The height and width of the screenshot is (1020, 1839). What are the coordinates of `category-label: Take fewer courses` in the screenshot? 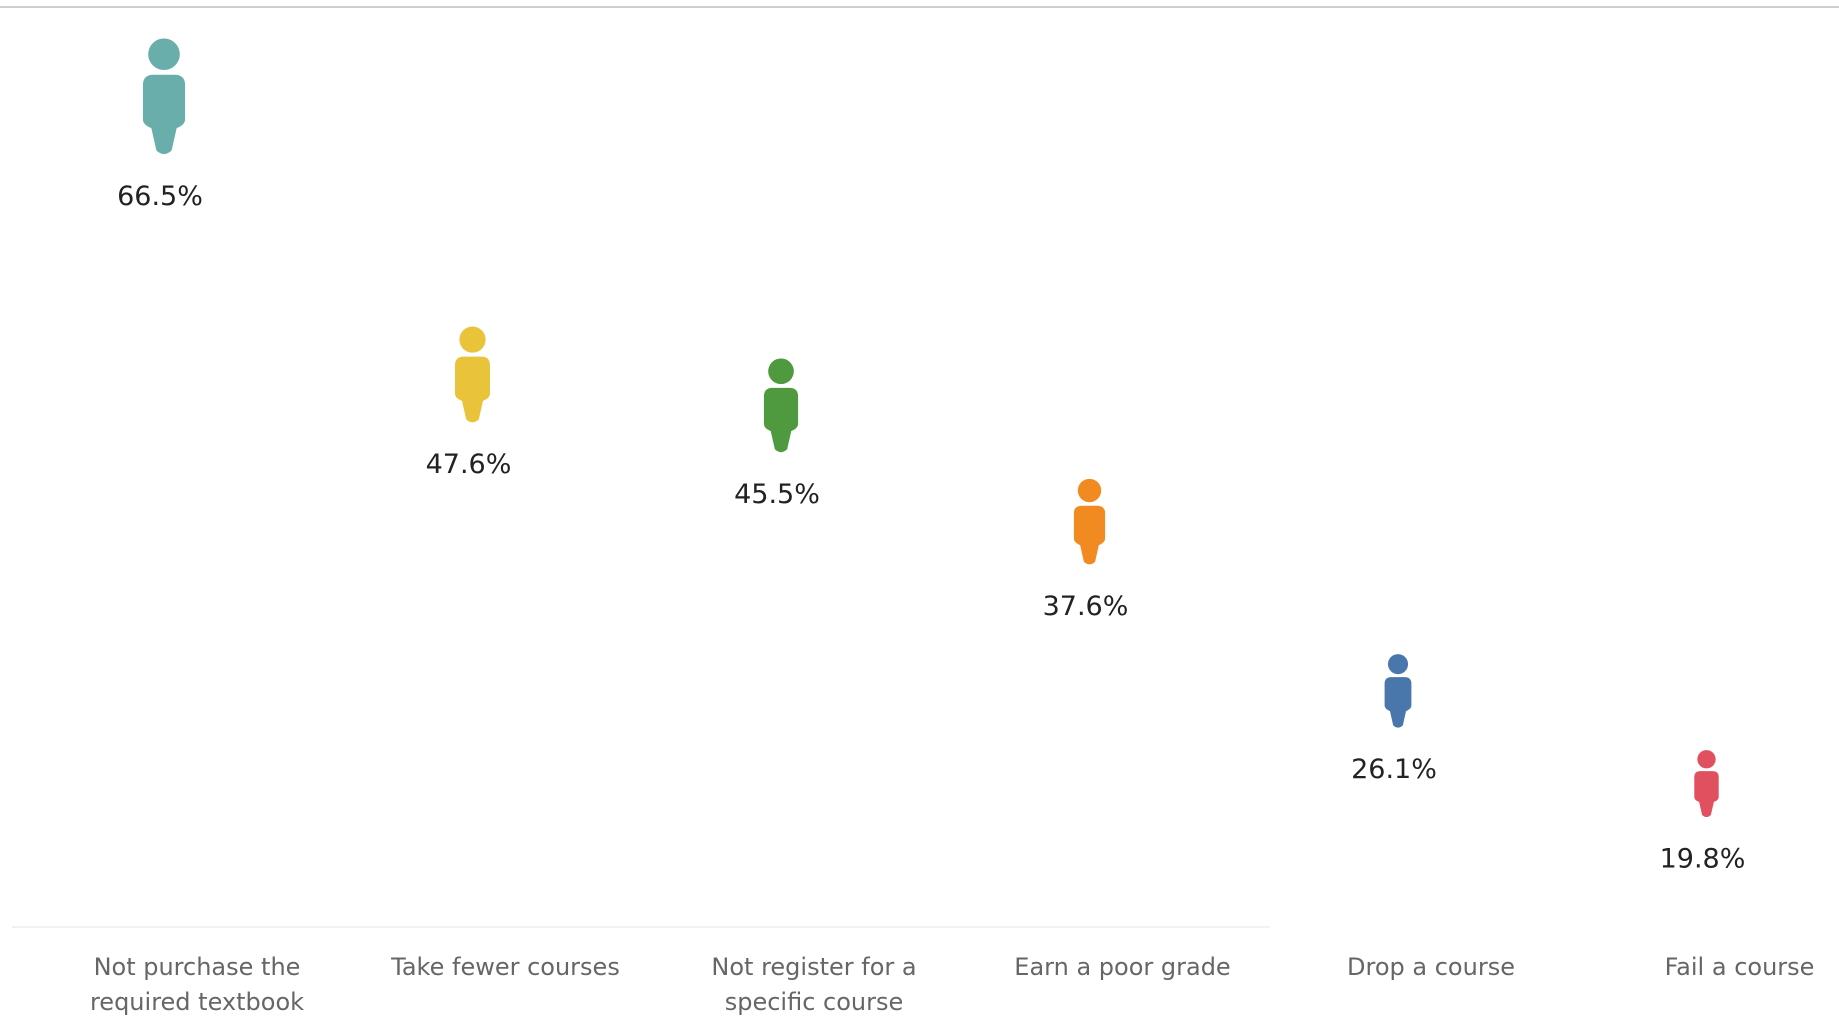 It's located at (506, 967).